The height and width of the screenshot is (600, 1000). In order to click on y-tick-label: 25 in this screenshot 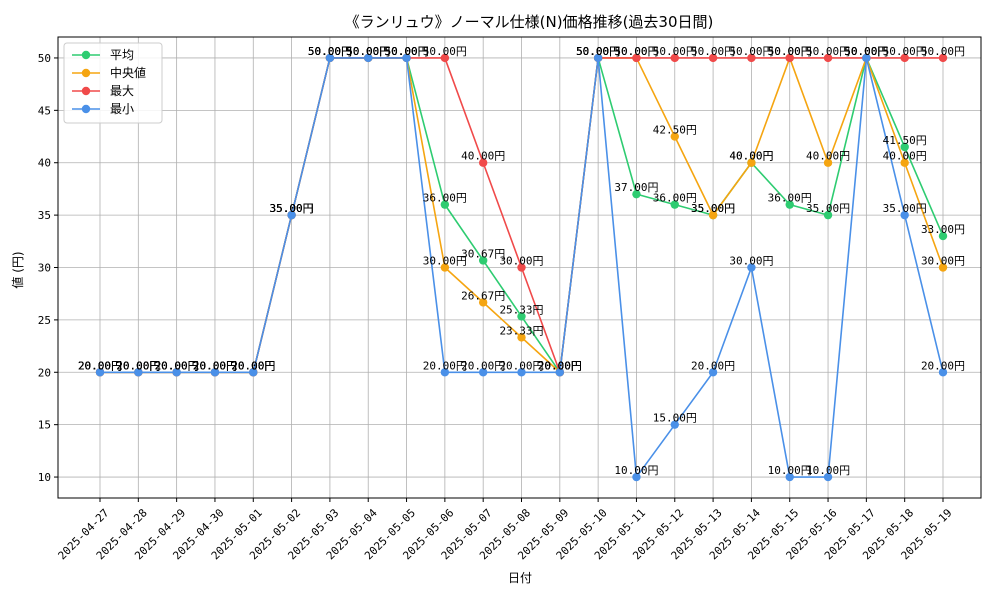, I will do `click(44, 320)`.